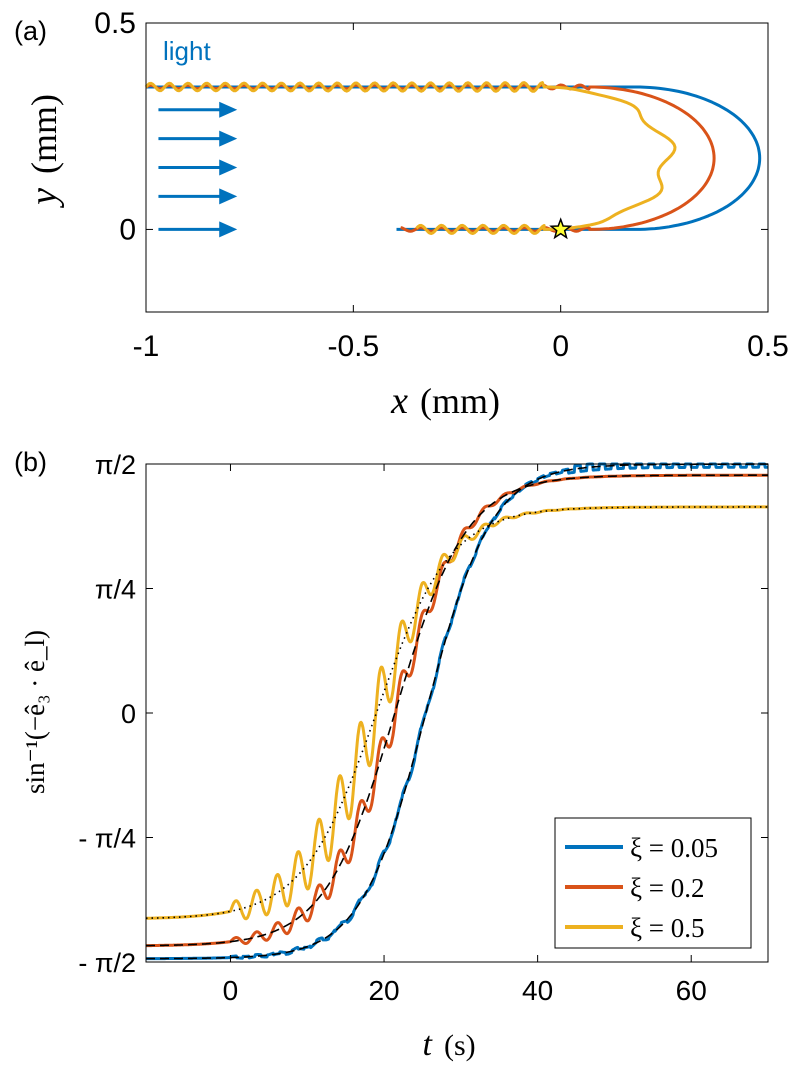 The width and height of the screenshot is (800, 1072). What do you see at coordinates (460, 401) in the screenshot?
I see `panel-a-xlabel-unit: (mm)` at bounding box center [460, 401].